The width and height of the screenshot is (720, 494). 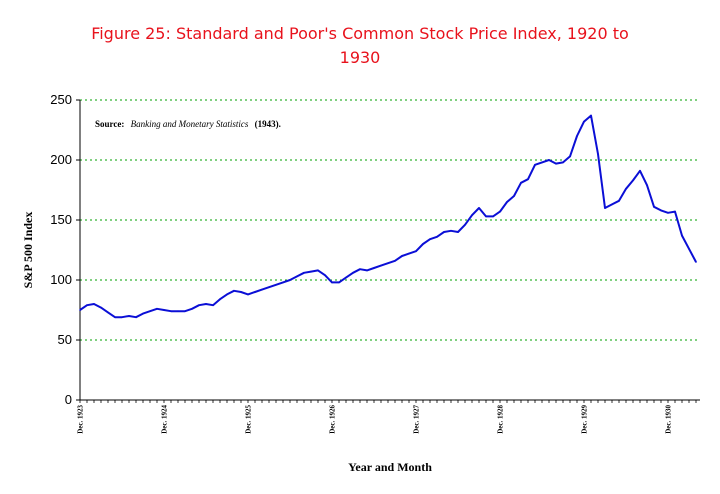 I want to click on x-tick-label: Dec. 1925, so click(x=249, y=419).